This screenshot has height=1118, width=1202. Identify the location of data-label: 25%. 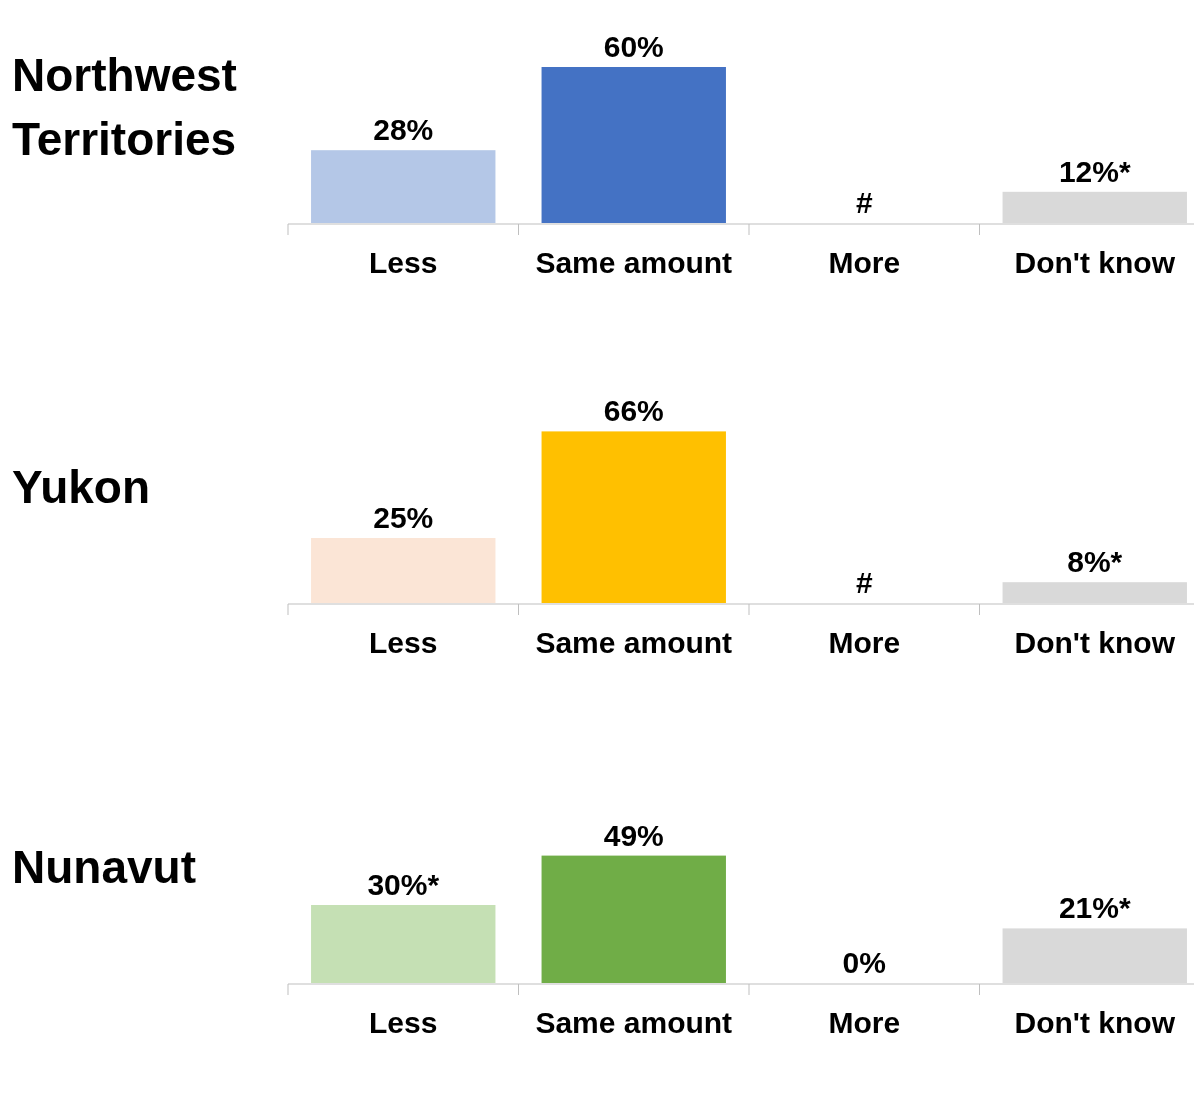
(403, 517).